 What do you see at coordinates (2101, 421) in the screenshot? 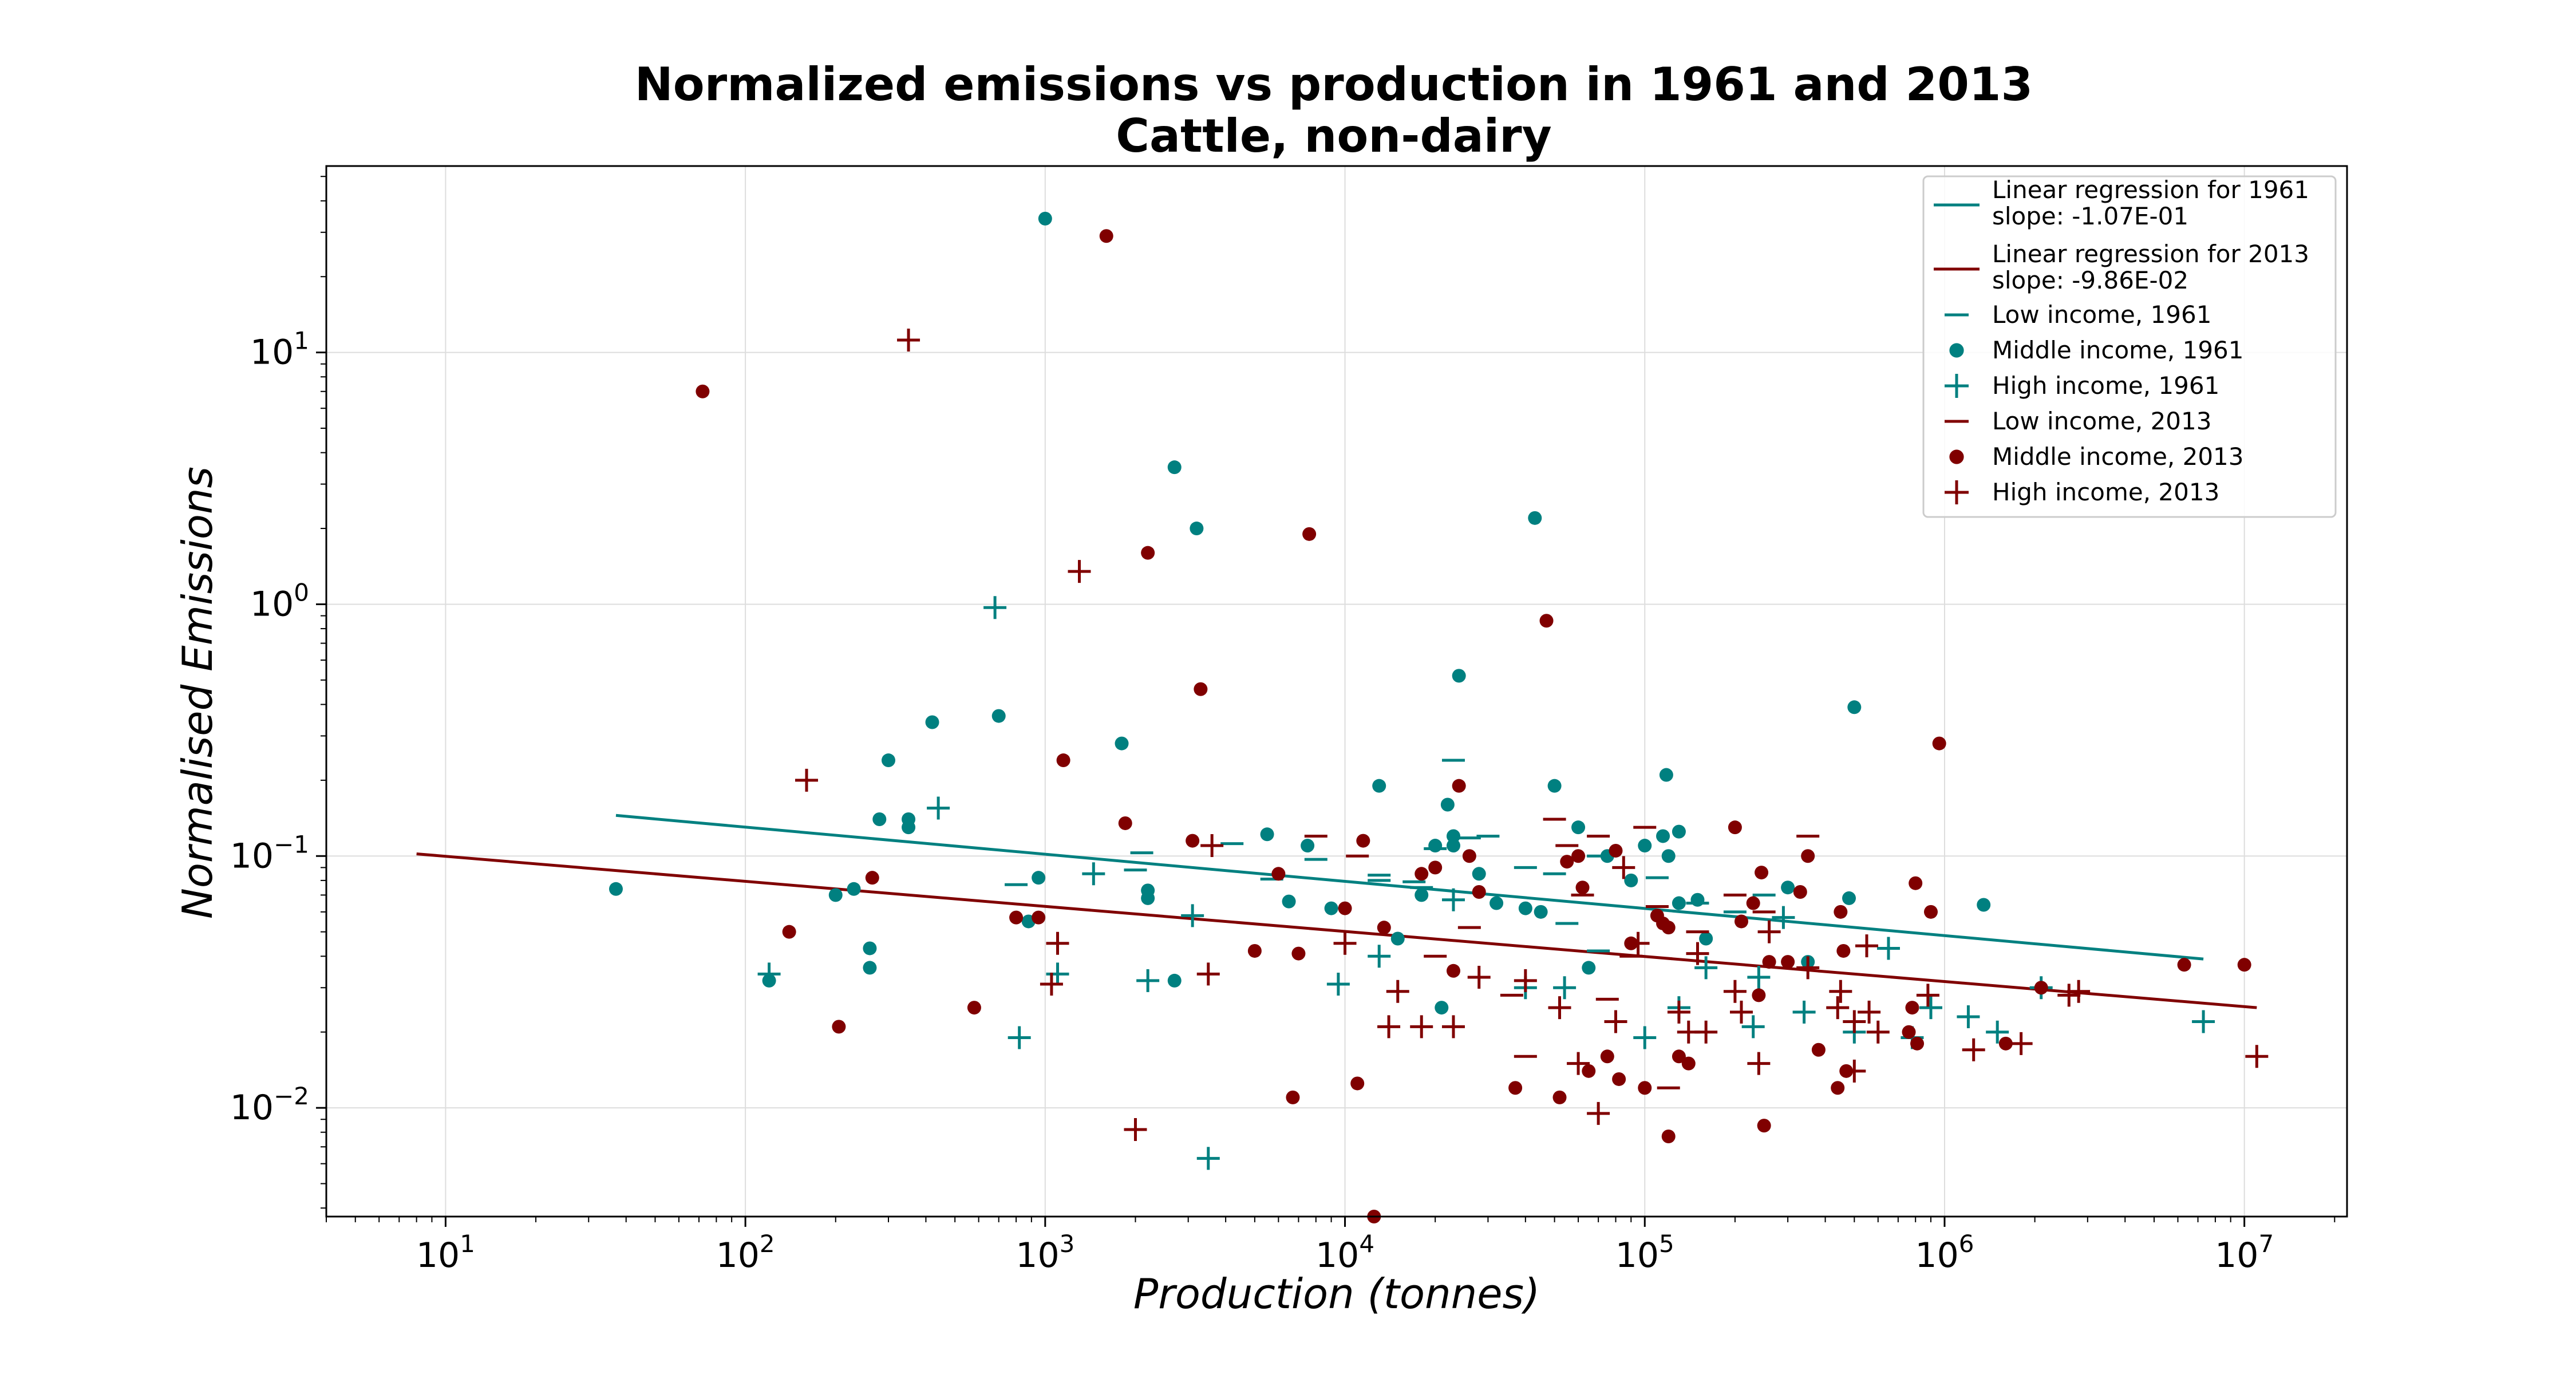
I see `legend-series-label-3: Low income, 2013` at bounding box center [2101, 421].